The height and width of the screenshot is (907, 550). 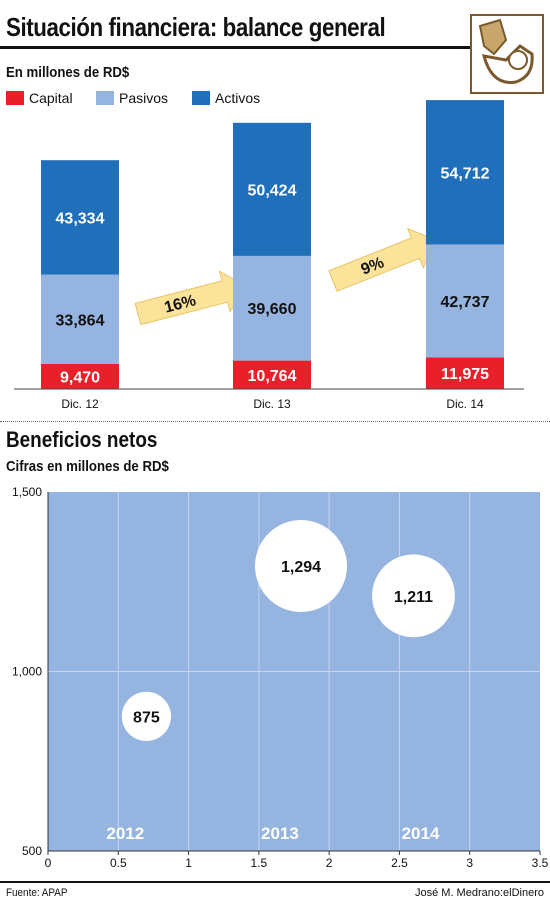 I want to click on x-tick-label-0: 0, so click(x=48, y=863).